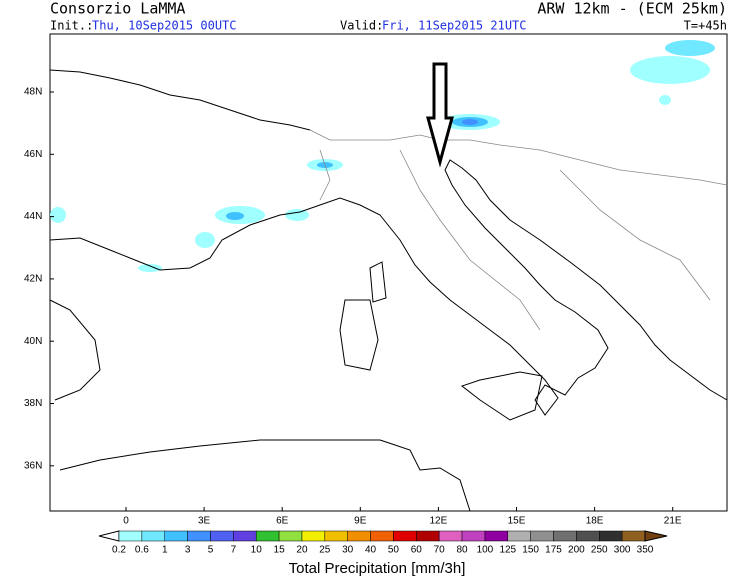  I want to click on colorbar-label: 150, so click(530, 550).